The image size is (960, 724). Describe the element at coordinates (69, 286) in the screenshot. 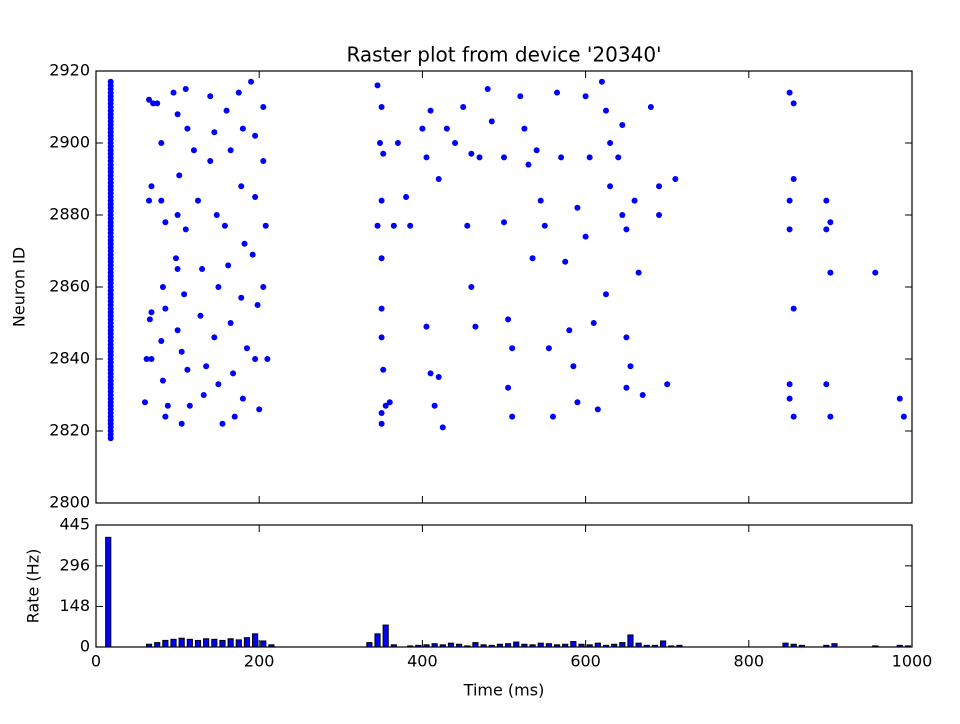

I see `y-tick-label: 2860` at that location.